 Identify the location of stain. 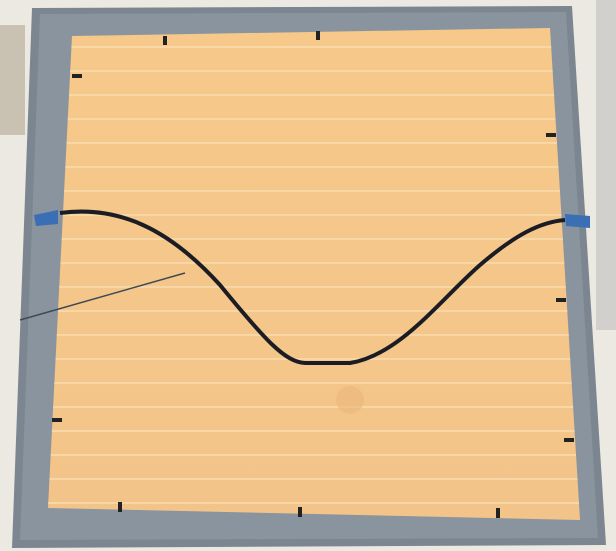
(350, 400).